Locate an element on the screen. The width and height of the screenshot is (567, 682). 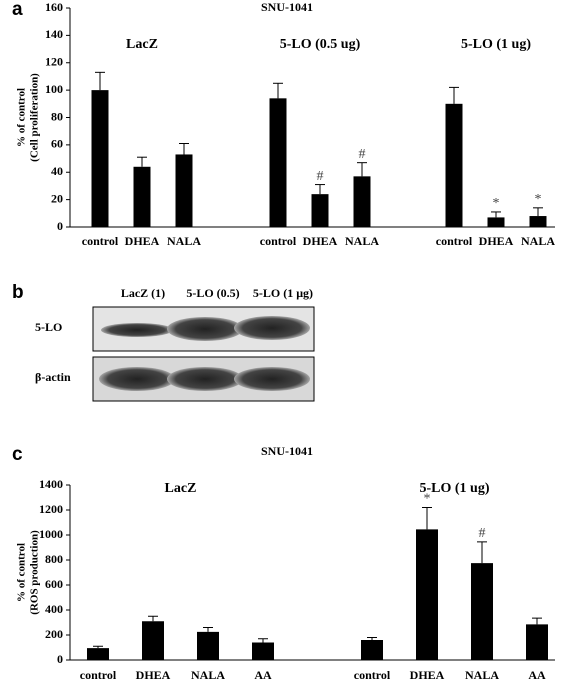
y-tick-label: 400 is located at coordinates (54, 609).